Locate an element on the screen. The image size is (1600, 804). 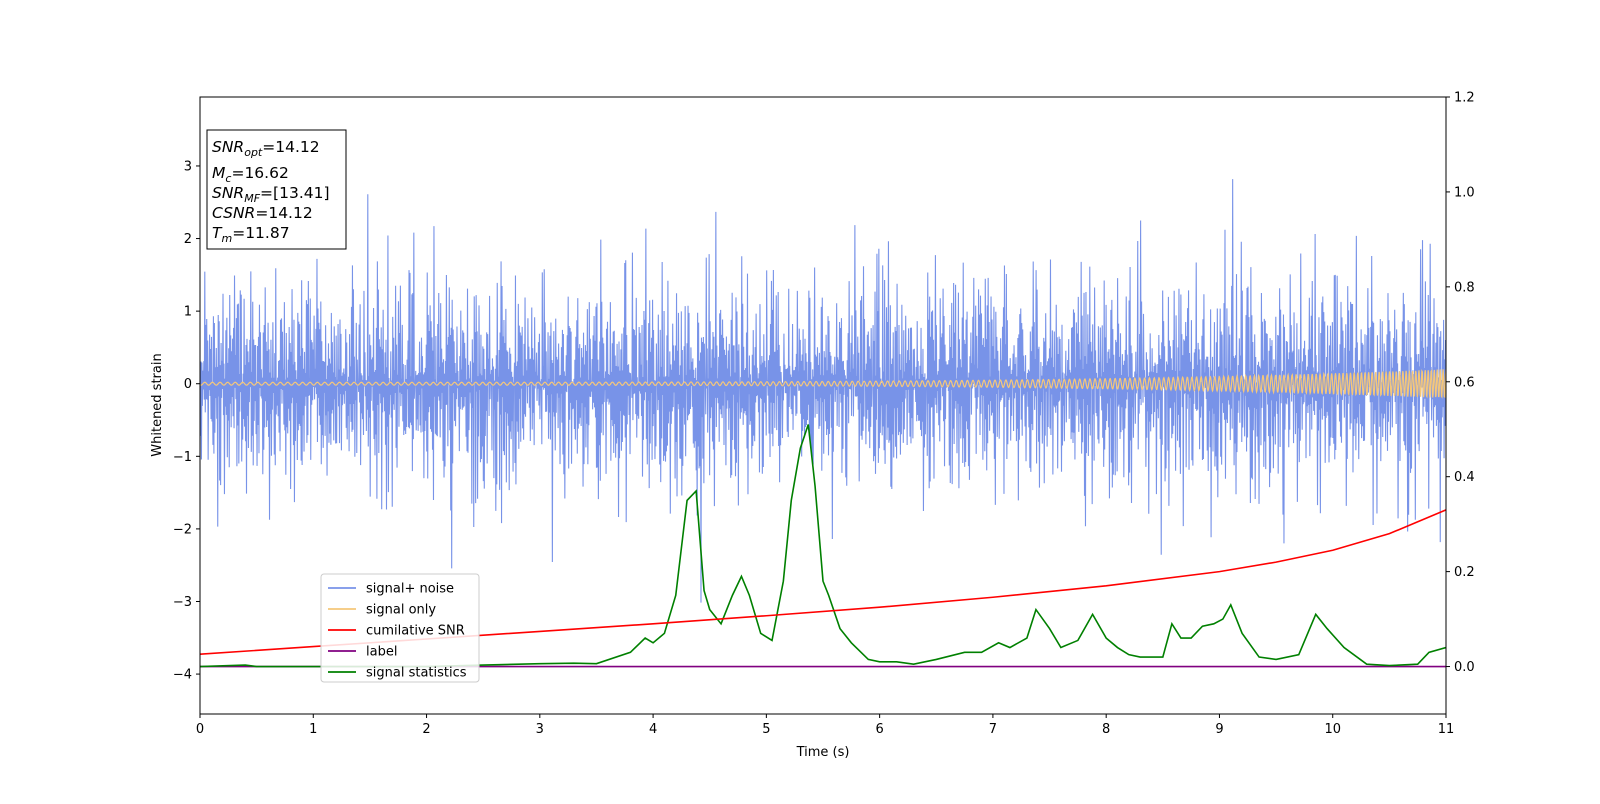
x-tick-label: 8 is located at coordinates (1106, 729).